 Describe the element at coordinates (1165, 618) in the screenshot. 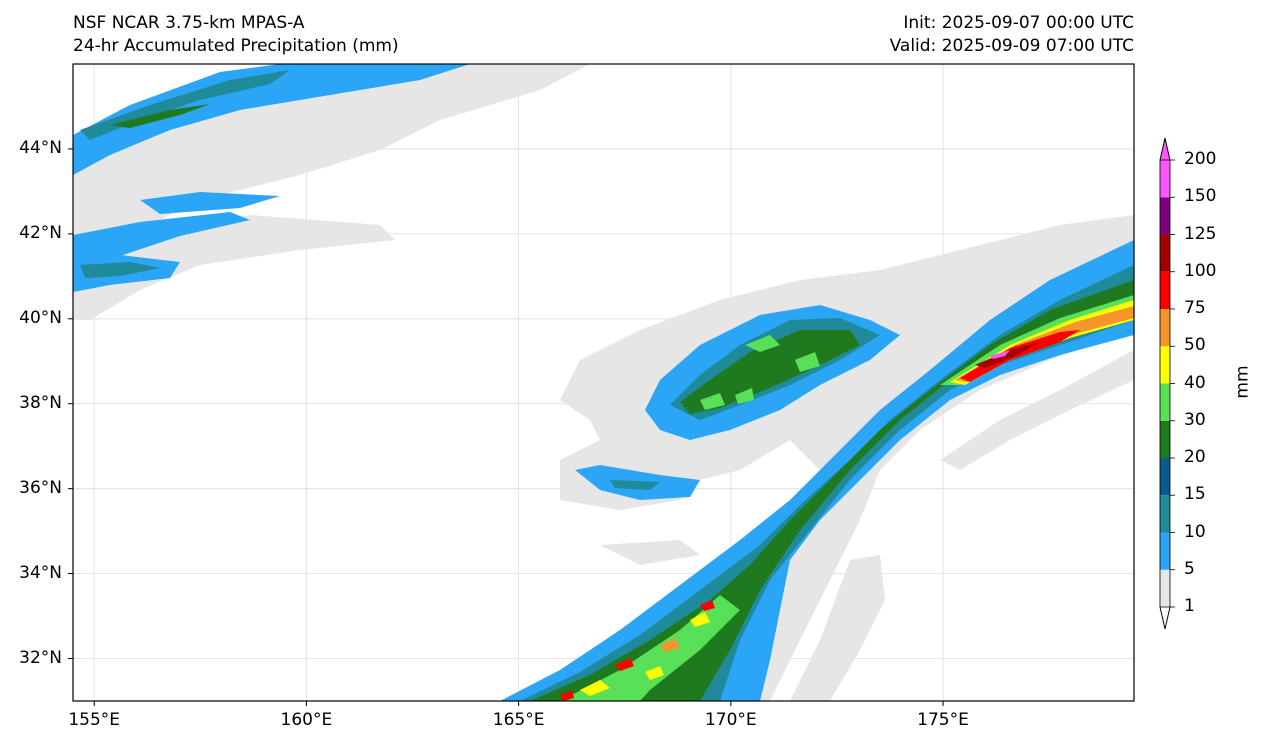

I see `colorbar-extend-min` at that location.